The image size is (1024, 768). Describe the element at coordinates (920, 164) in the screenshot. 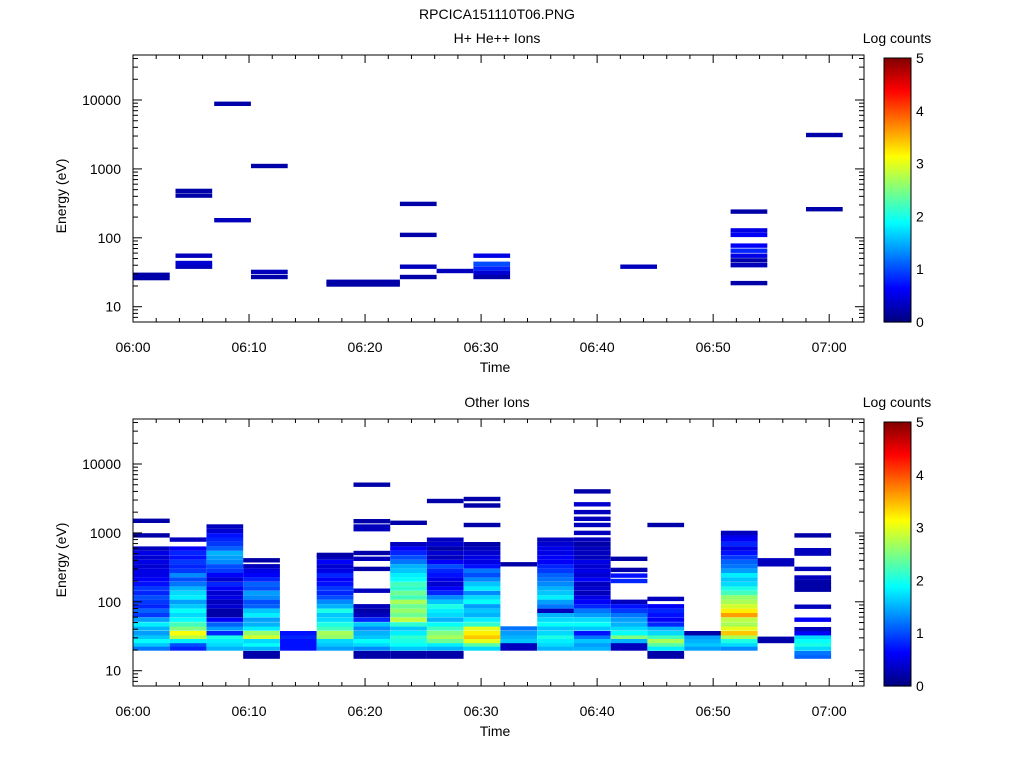

I see `colorbar-tick-label: 3` at that location.